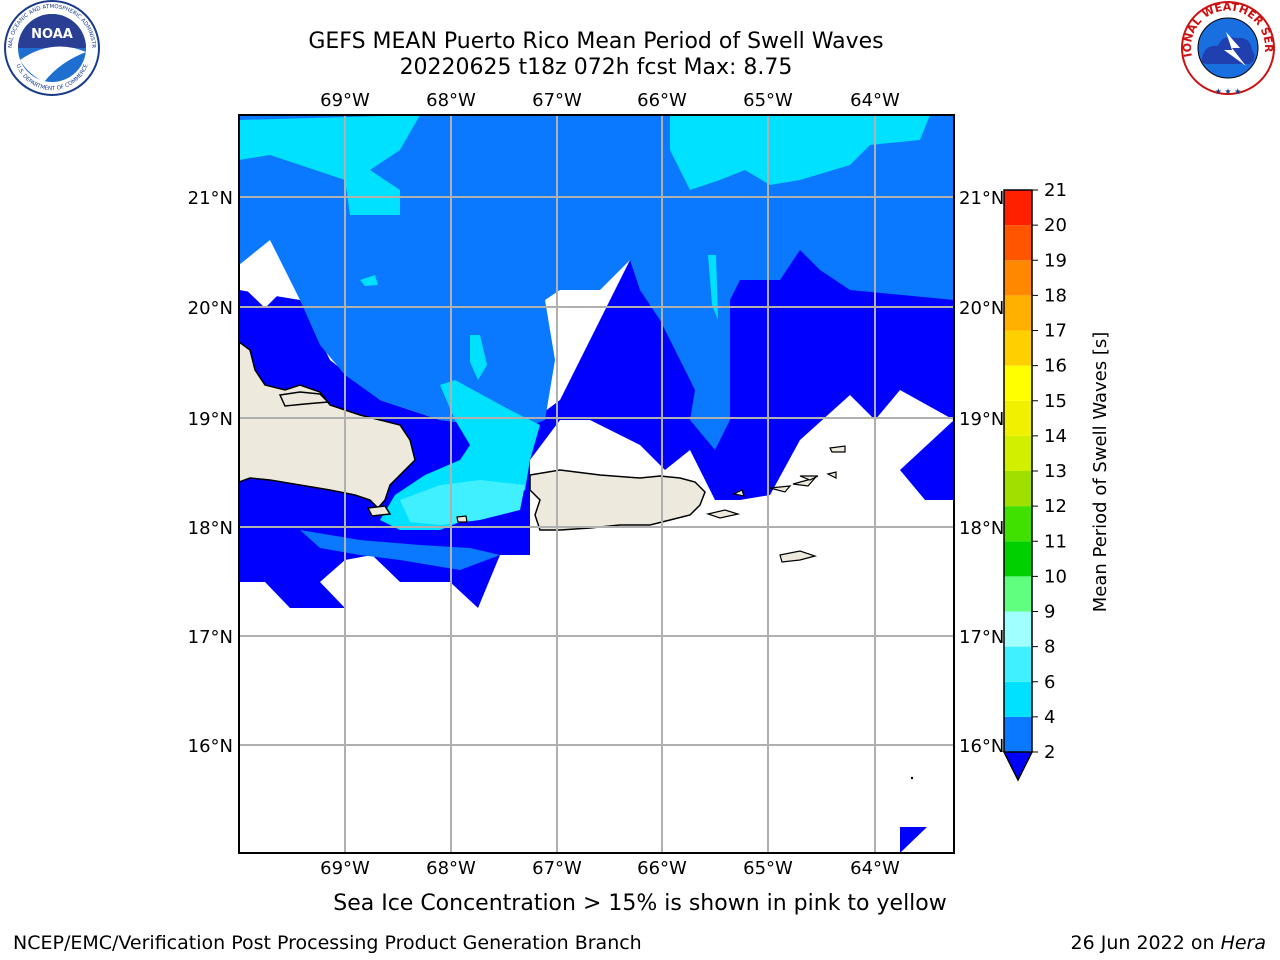 This screenshot has height=960, width=1280. I want to click on colorbar-tick-label: 21, so click(1055, 190).